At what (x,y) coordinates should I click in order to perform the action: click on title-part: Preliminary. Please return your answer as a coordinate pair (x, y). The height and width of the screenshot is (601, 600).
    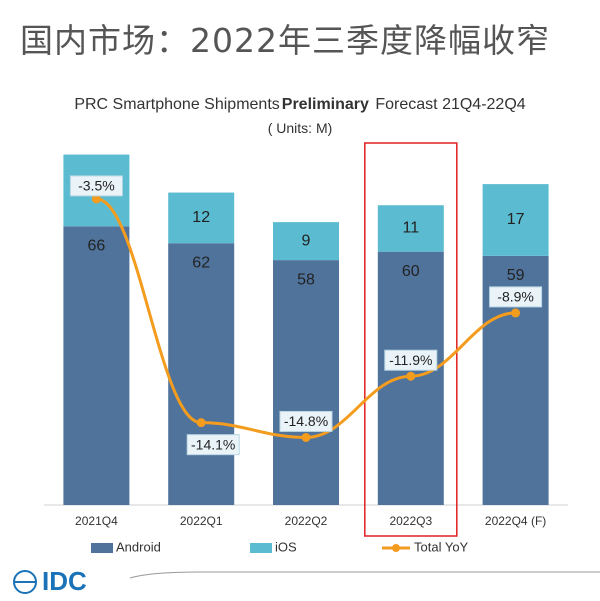
    Looking at the image, I should click on (325, 104).